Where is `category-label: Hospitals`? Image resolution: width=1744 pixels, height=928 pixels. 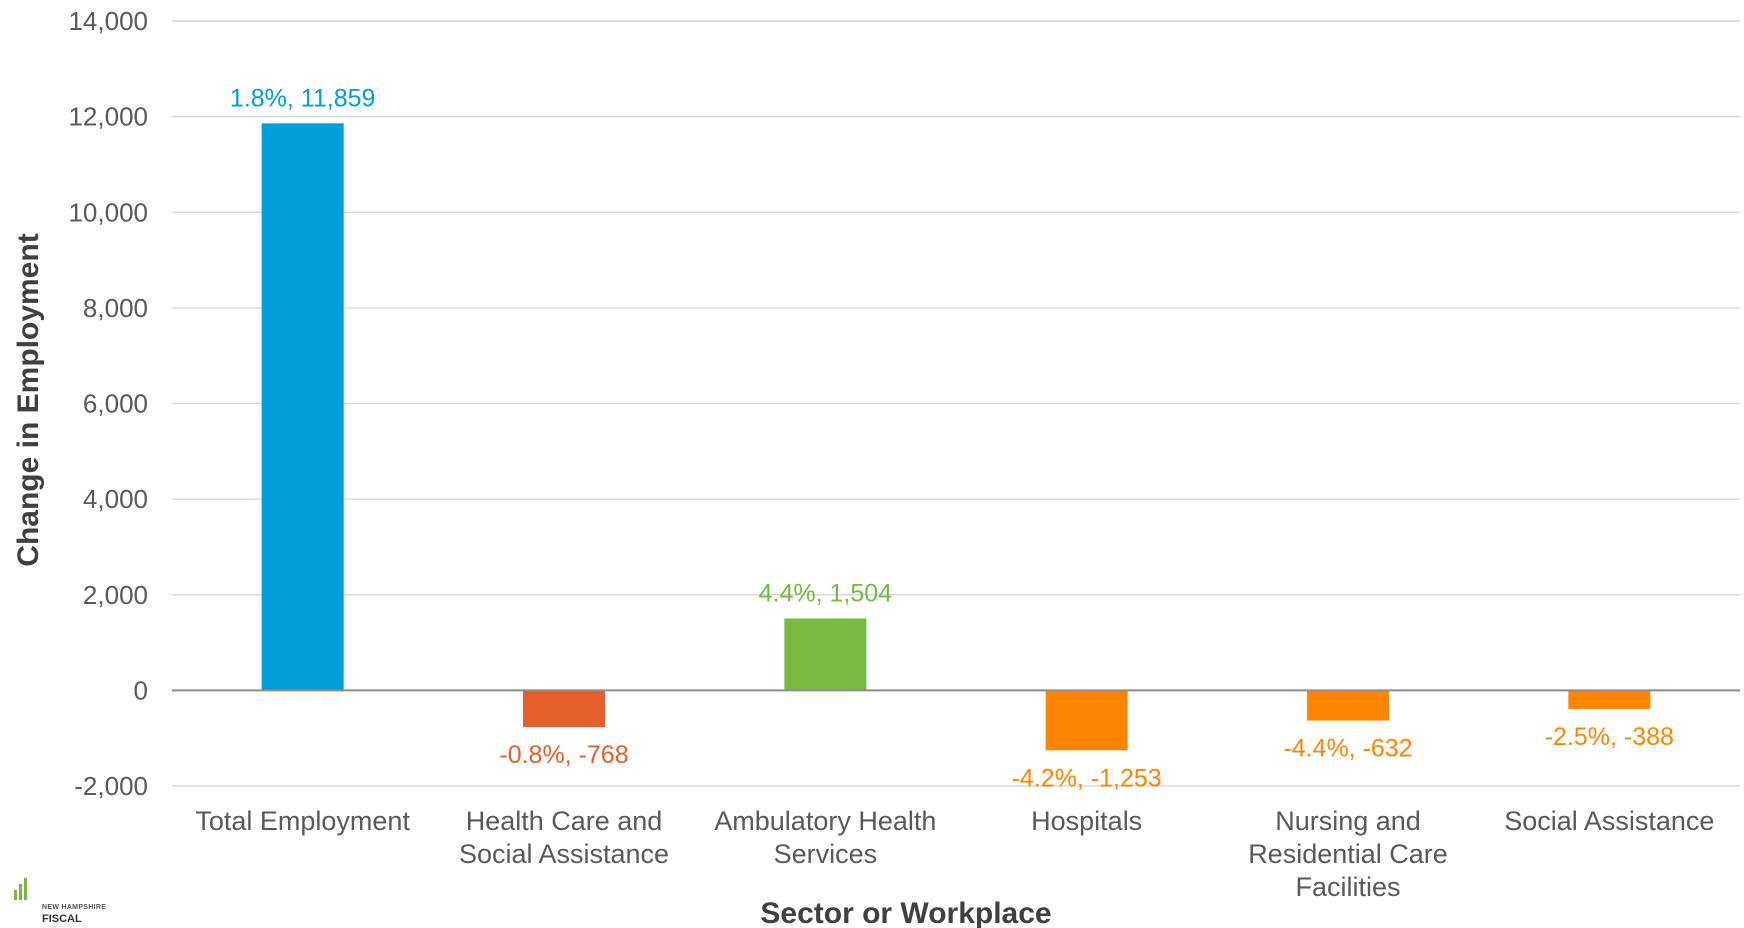 category-label: Hospitals is located at coordinates (1086, 821).